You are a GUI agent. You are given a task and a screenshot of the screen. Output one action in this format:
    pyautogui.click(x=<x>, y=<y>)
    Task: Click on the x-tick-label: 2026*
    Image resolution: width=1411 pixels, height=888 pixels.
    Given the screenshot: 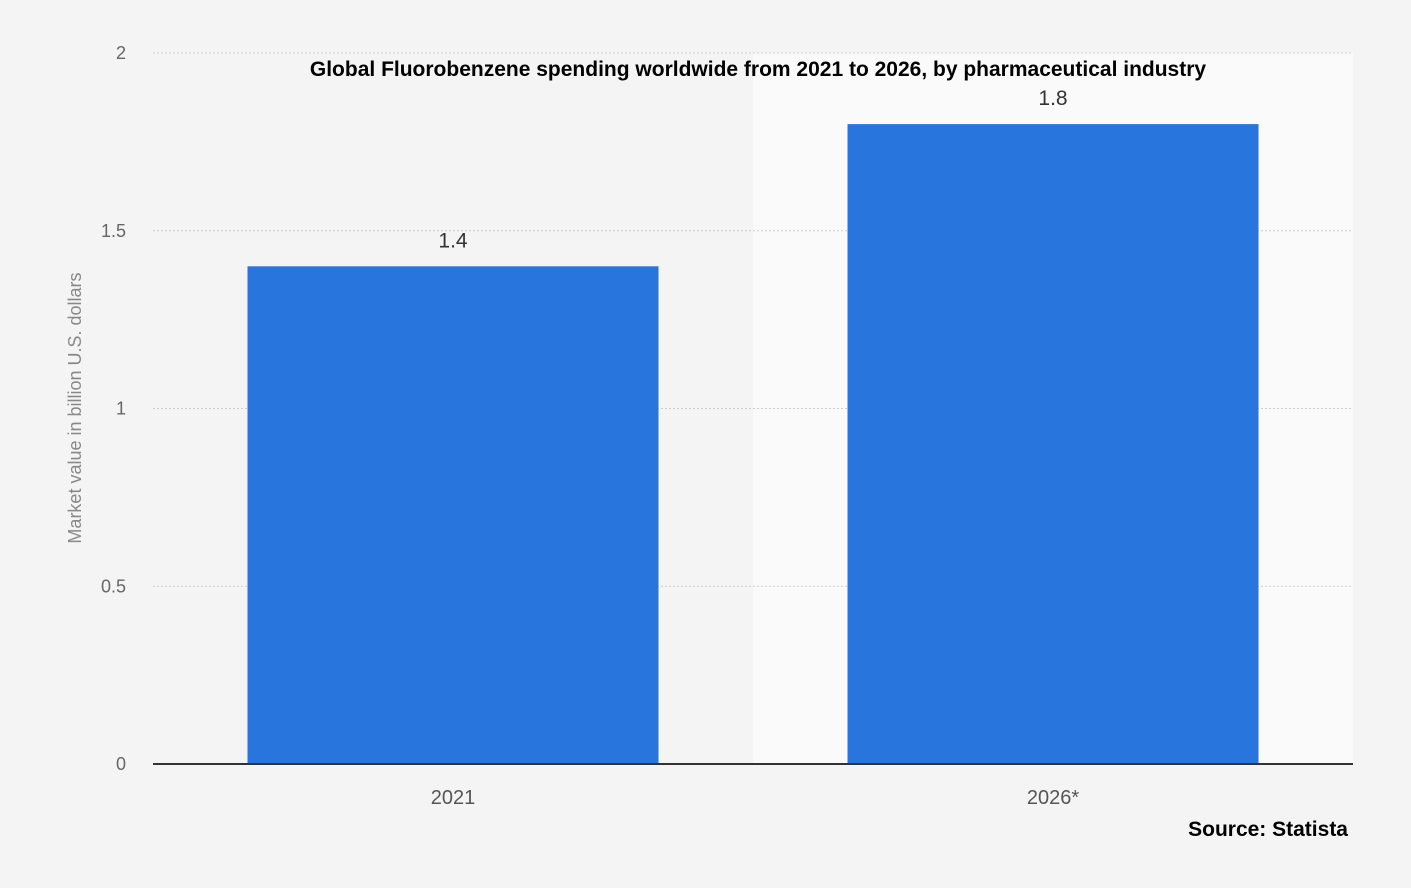 What is the action you would take?
    pyautogui.click(x=1053, y=798)
    